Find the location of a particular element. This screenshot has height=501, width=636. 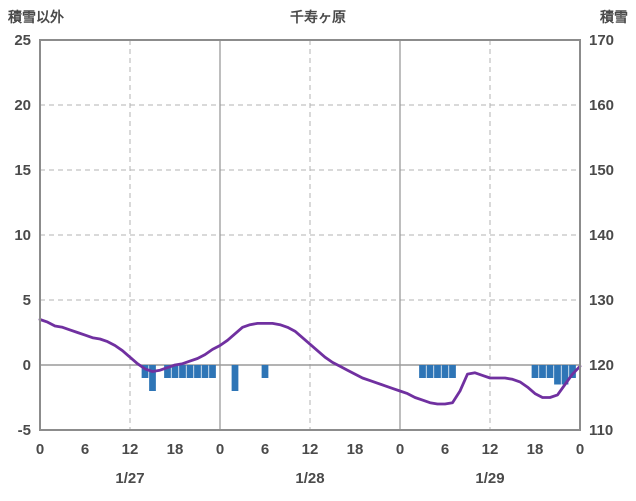

left-axis-tick-label: 10 is located at coordinates (22, 235).